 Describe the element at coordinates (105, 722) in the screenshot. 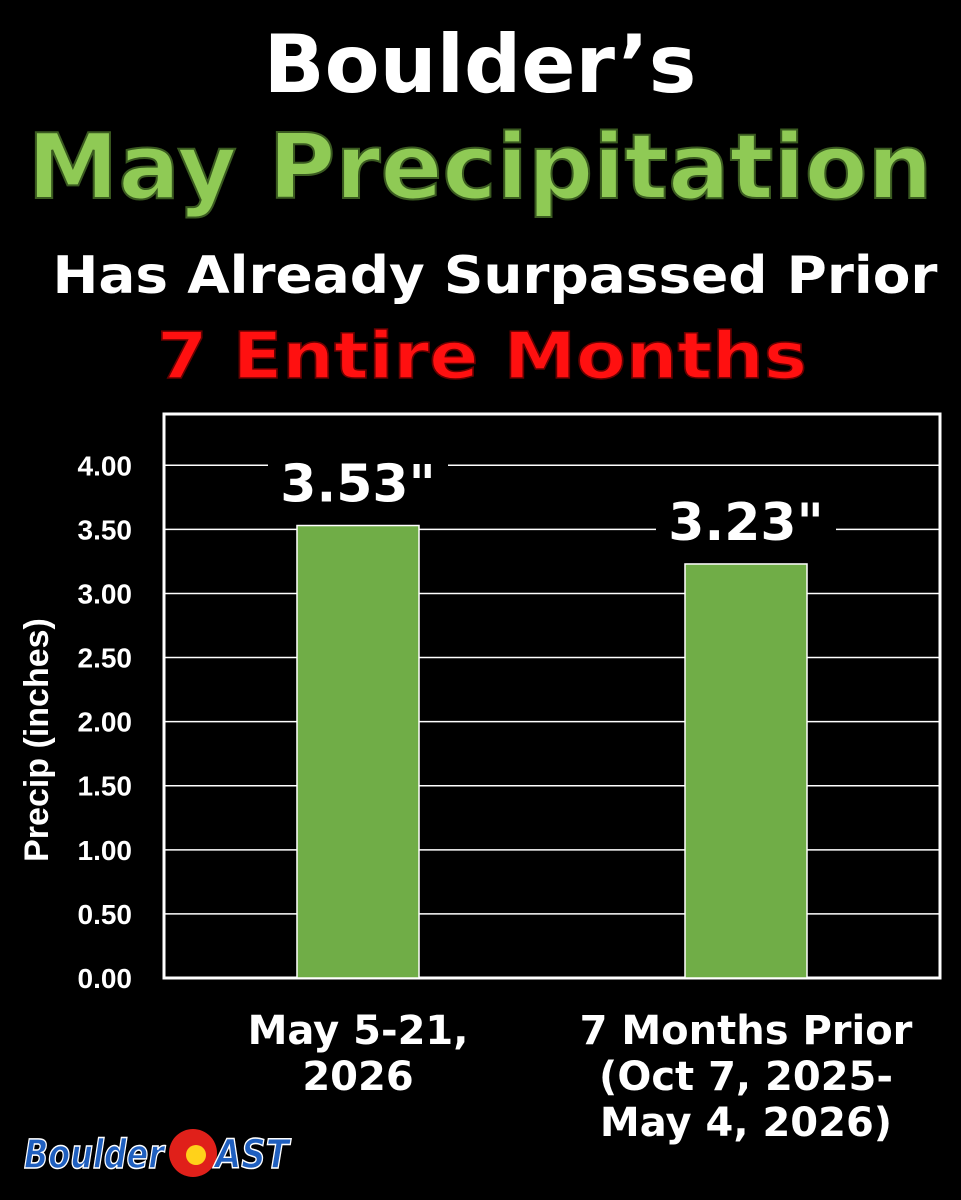

I see `y-tick-label: 2.00` at that location.